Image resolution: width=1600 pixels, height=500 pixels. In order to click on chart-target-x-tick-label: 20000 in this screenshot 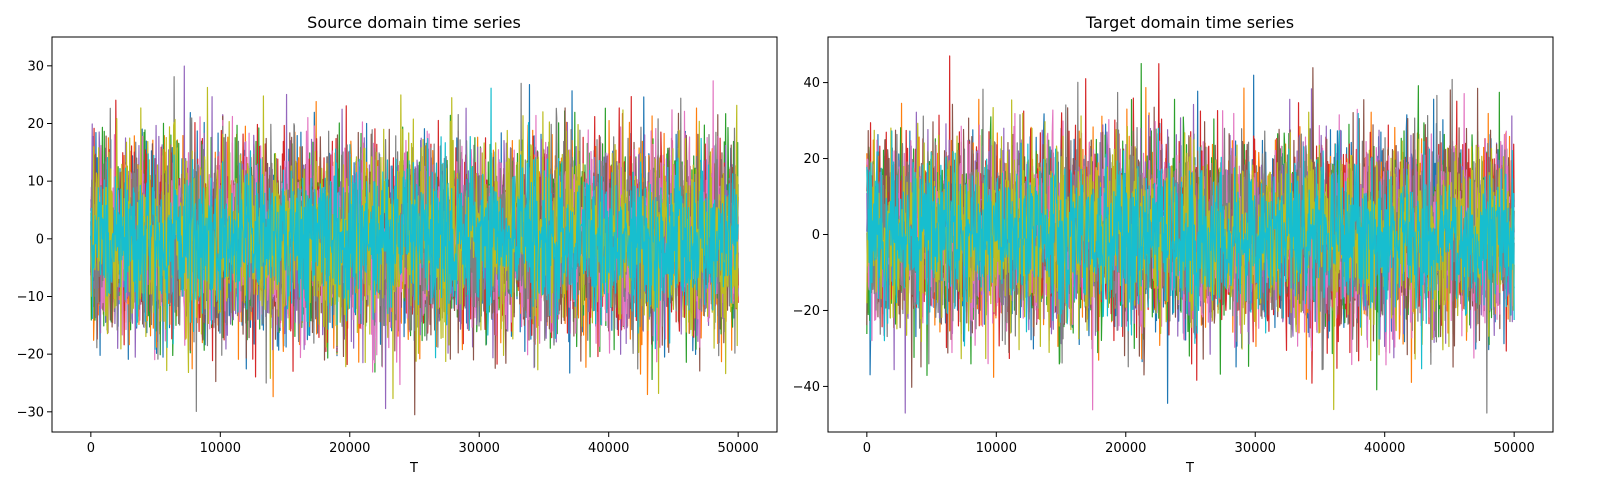, I will do `click(1125, 448)`.